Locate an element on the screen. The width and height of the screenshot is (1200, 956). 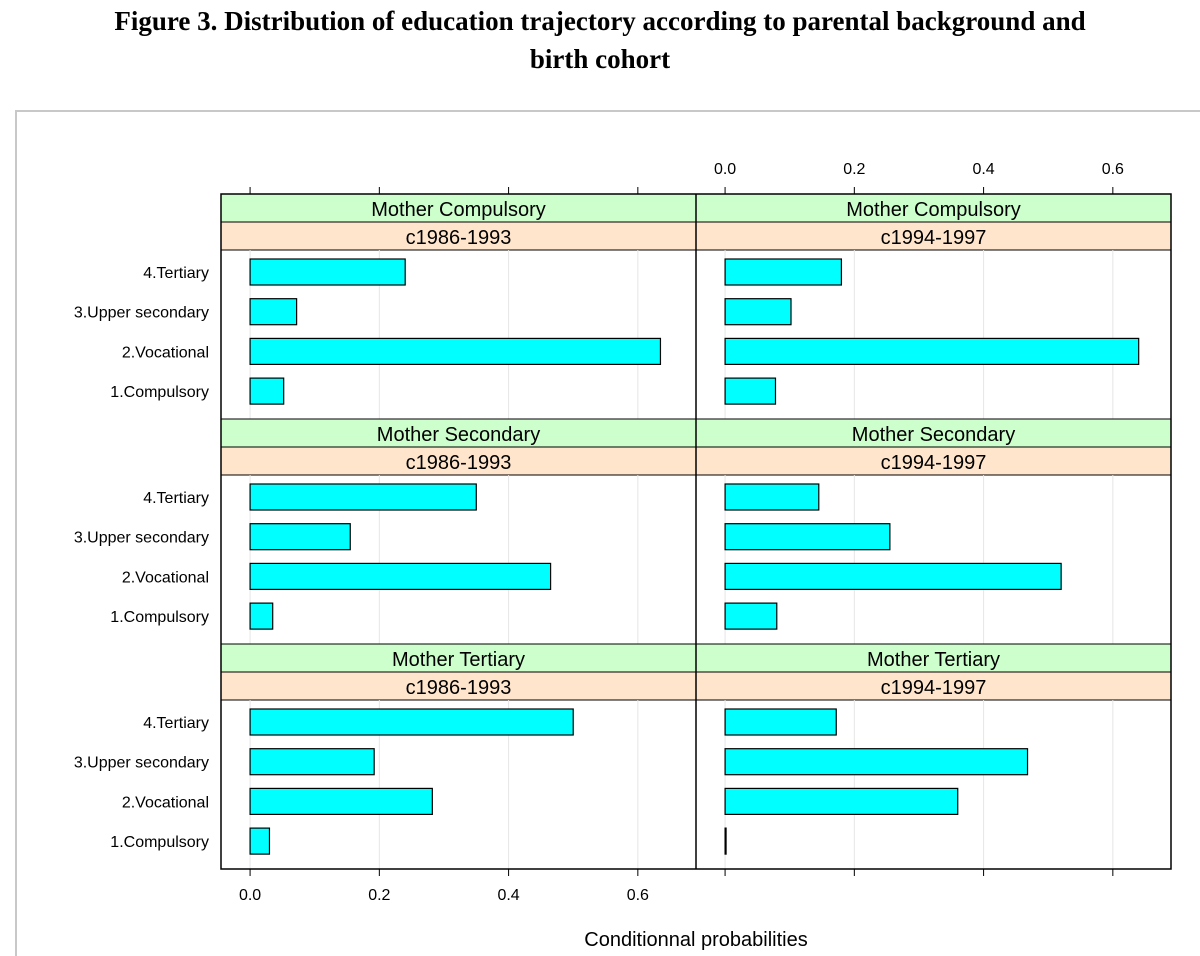
tick-label-bottom: 0.2 is located at coordinates (379, 895).